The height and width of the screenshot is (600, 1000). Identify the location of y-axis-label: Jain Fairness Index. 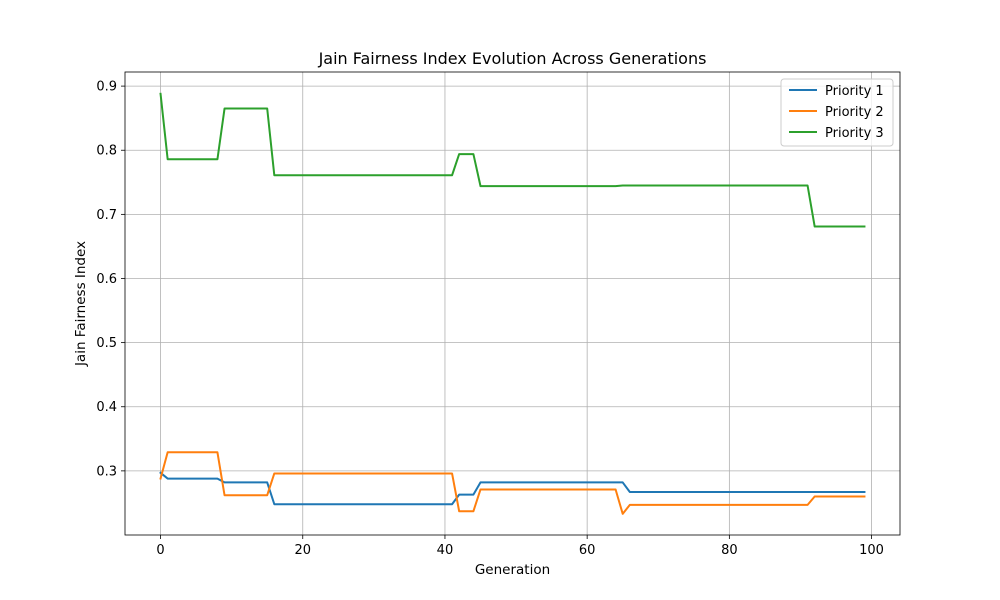
(81, 304).